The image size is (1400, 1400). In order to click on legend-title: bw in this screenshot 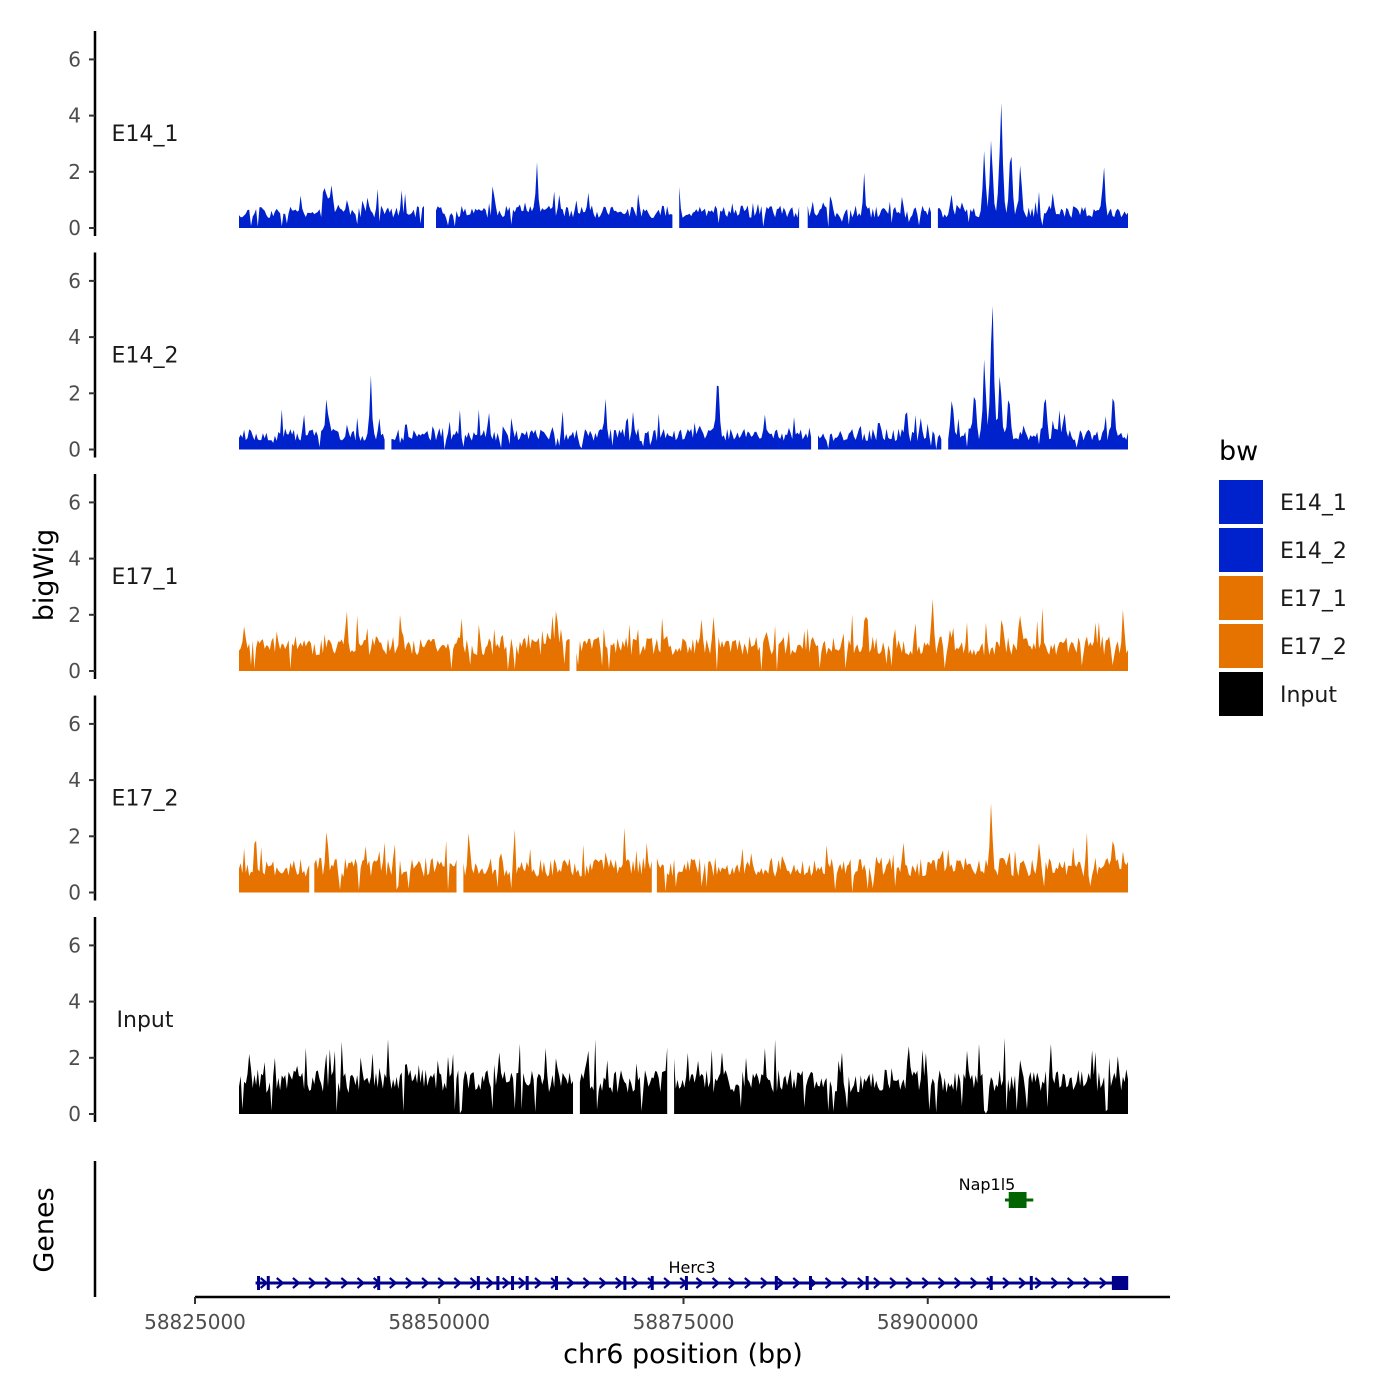, I will do `click(1238, 451)`.